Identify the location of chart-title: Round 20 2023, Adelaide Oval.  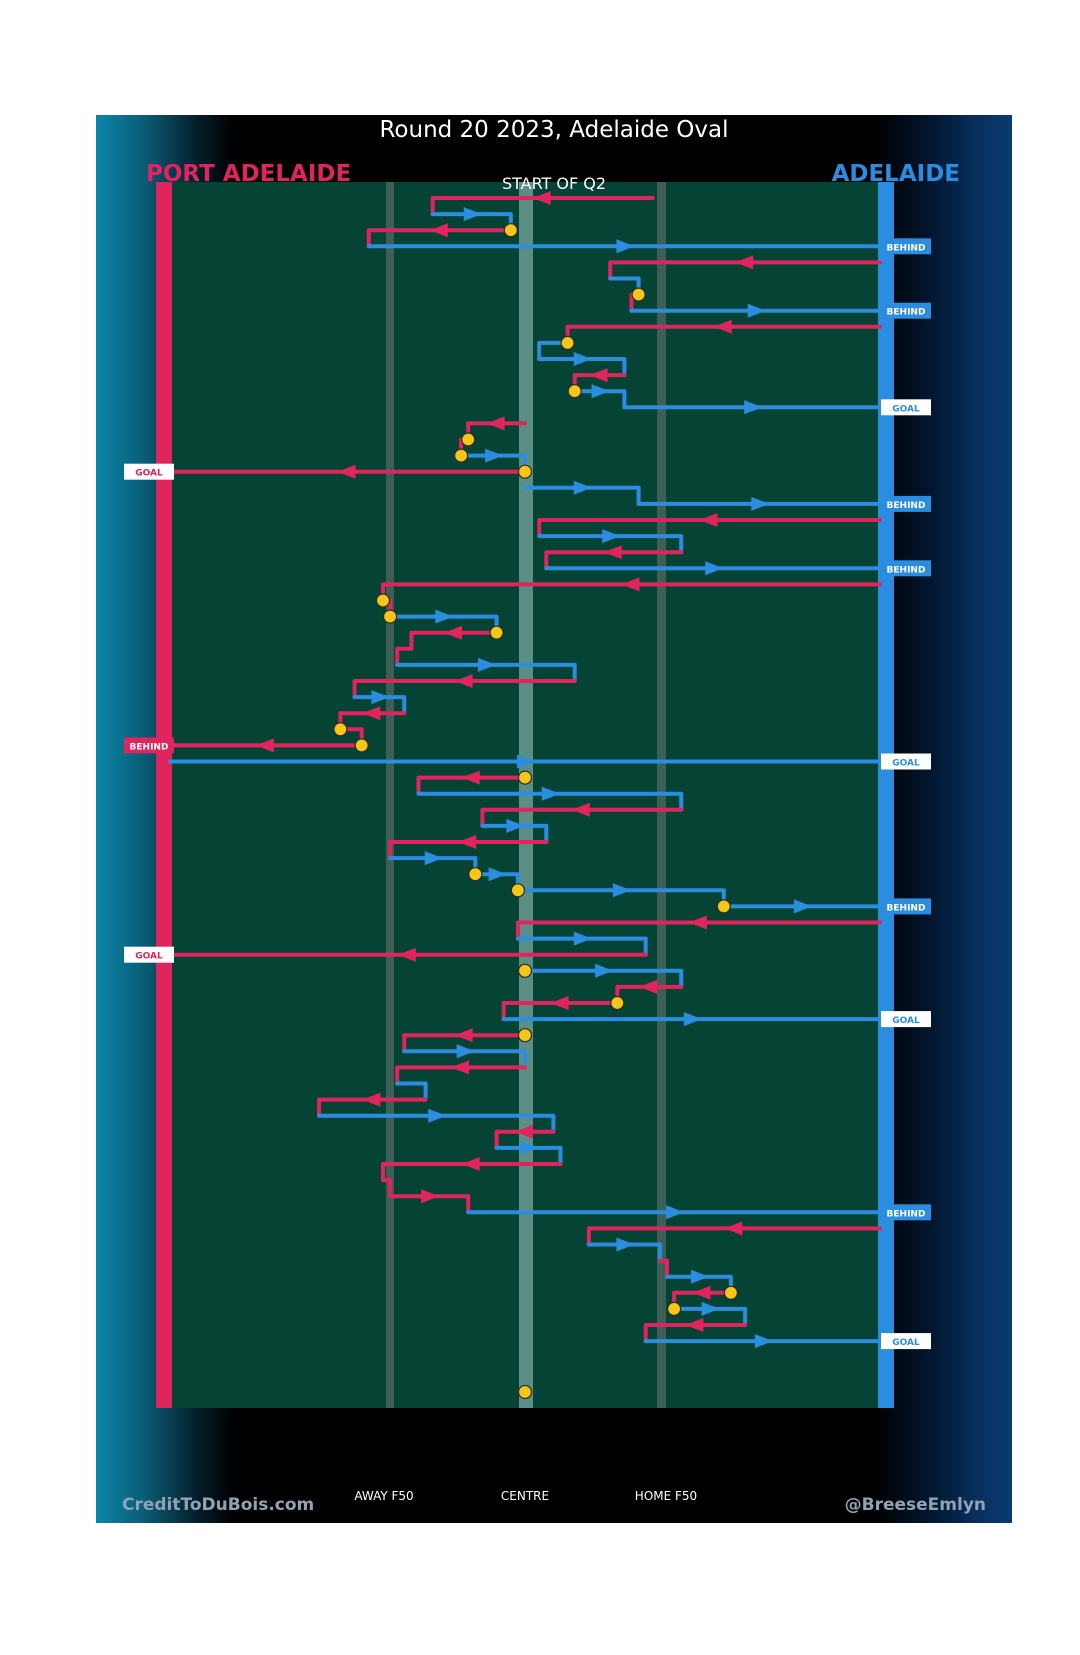
(554, 130).